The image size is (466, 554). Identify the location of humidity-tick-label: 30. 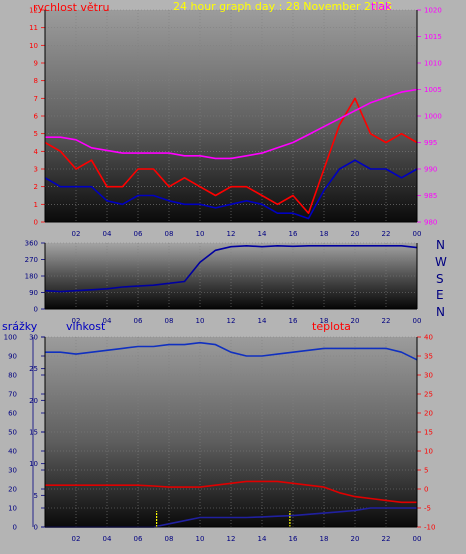
(12, 471).